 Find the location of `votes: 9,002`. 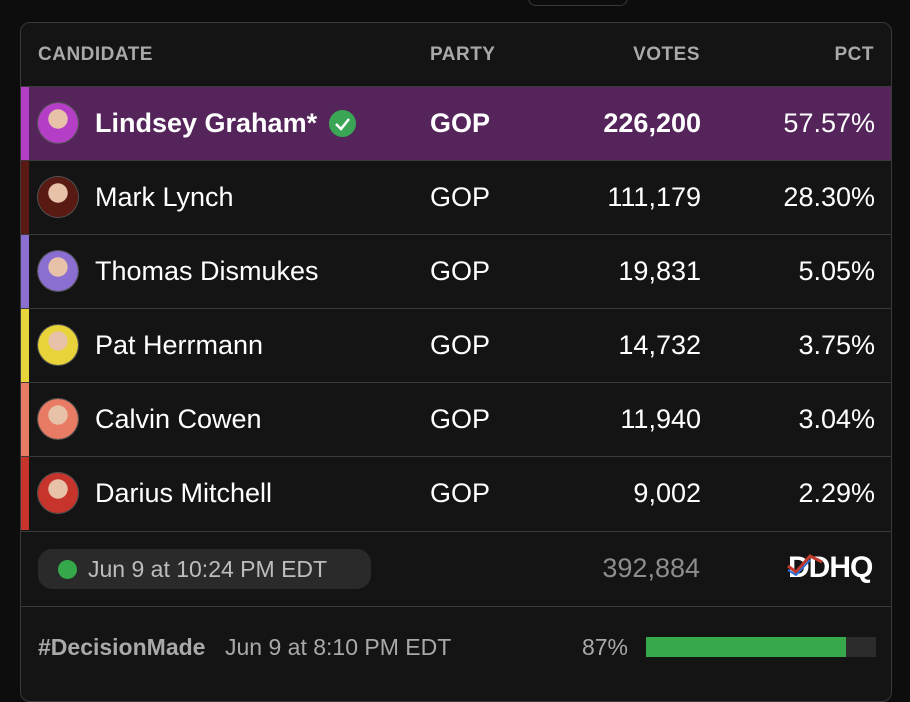

votes: 9,002 is located at coordinates (667, 493).